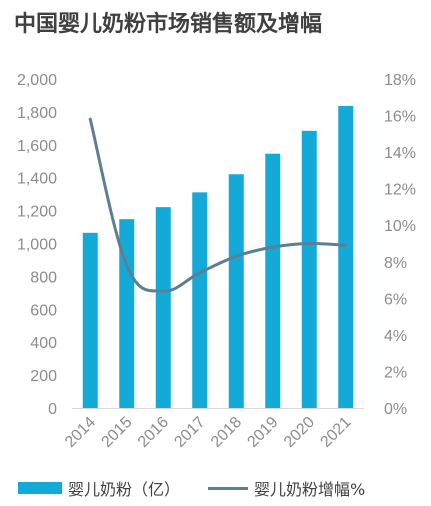 This screenshot has height=506, width=431. I want to click on x-tick-label: 2021, so click(335, 432).